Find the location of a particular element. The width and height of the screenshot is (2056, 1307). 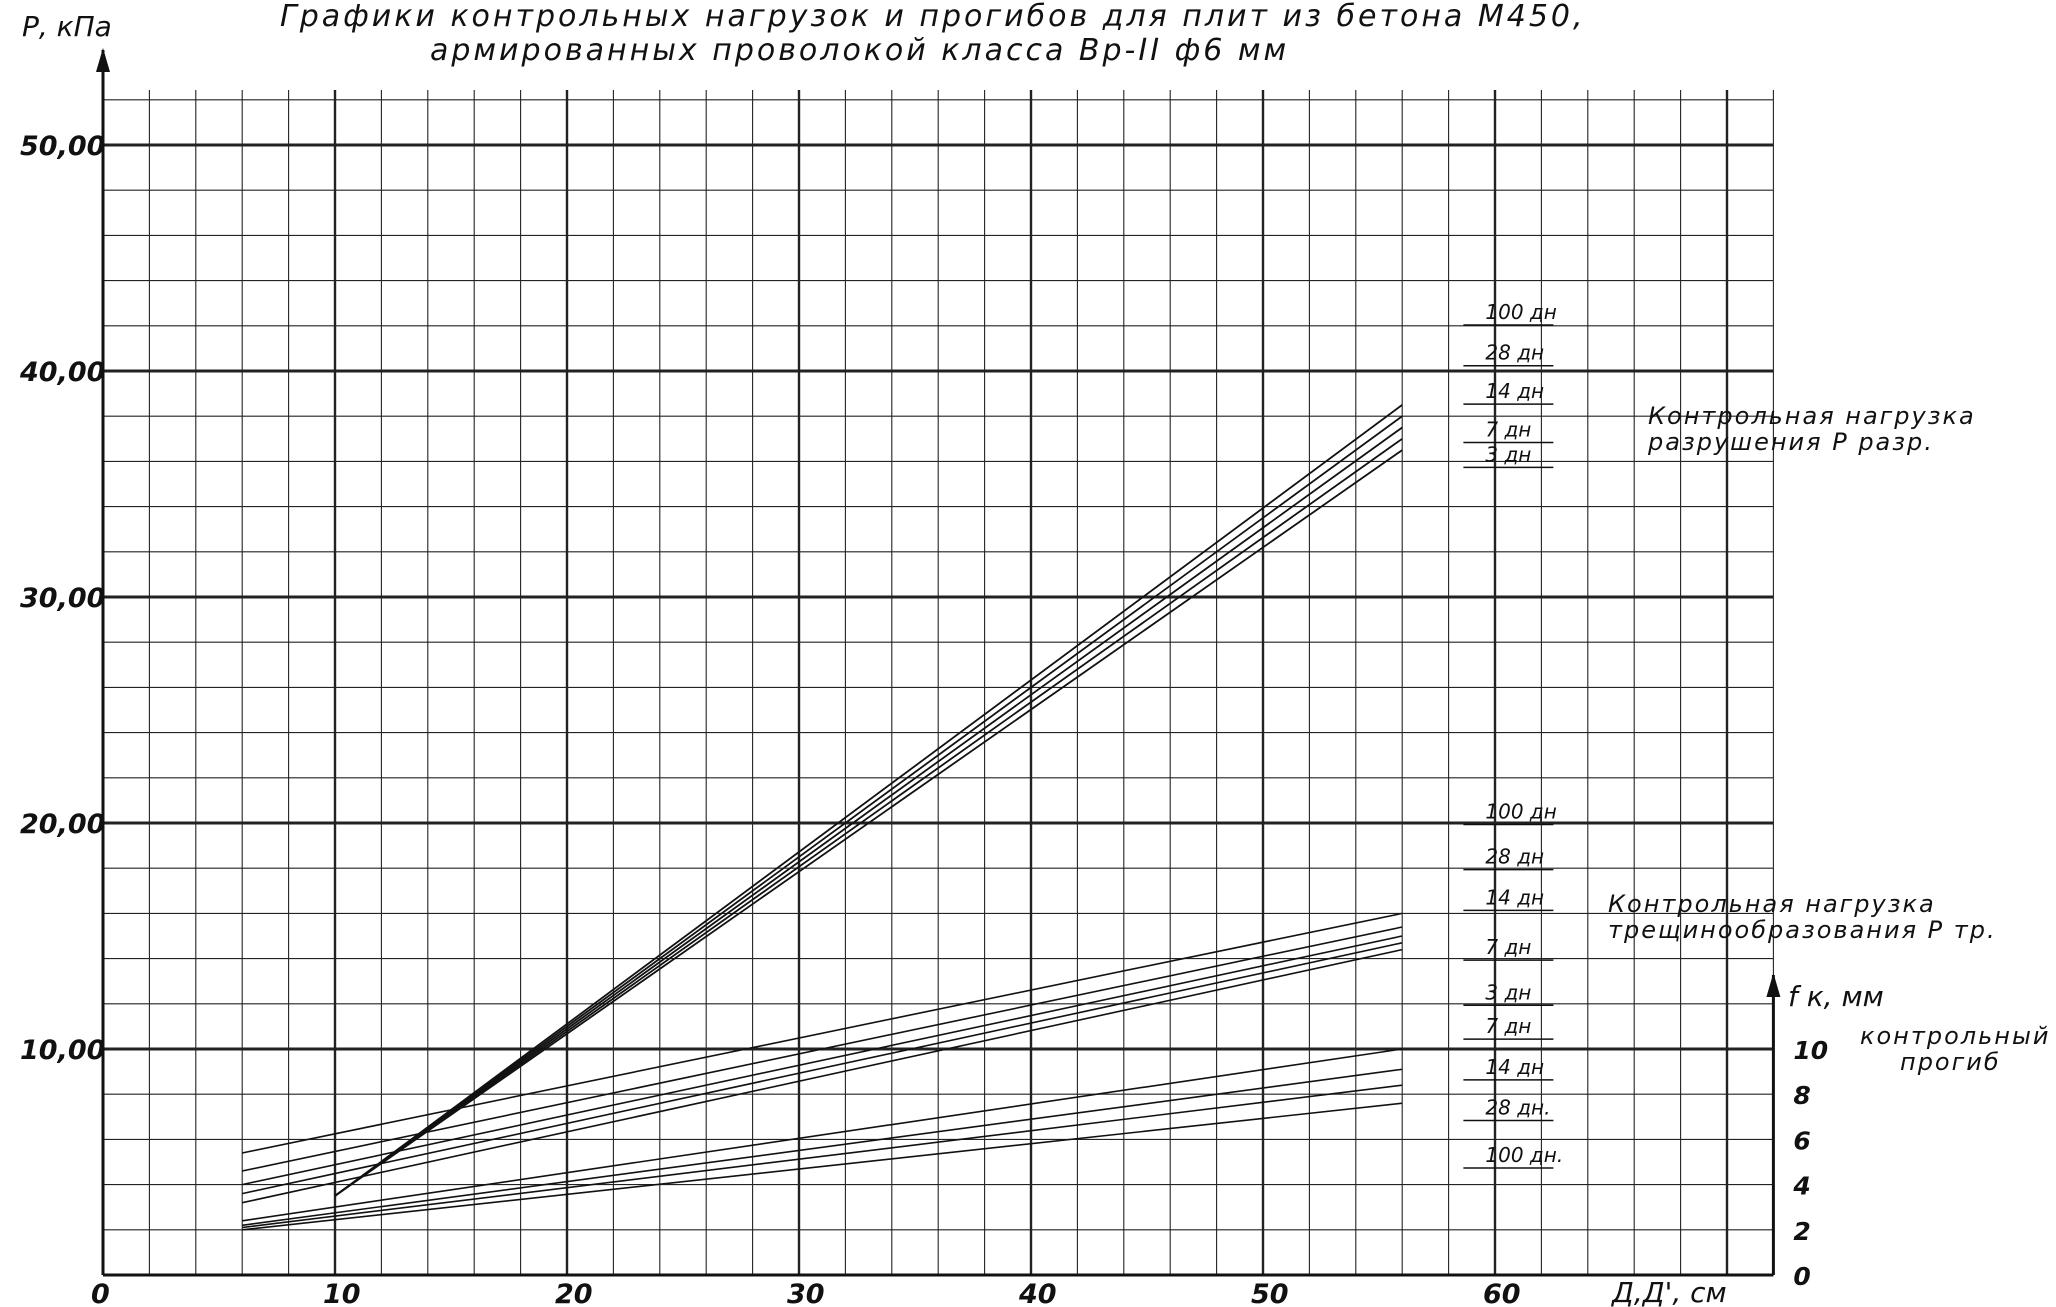

deflection-tick-label: 10 is located at coordinates (1810, 1050).